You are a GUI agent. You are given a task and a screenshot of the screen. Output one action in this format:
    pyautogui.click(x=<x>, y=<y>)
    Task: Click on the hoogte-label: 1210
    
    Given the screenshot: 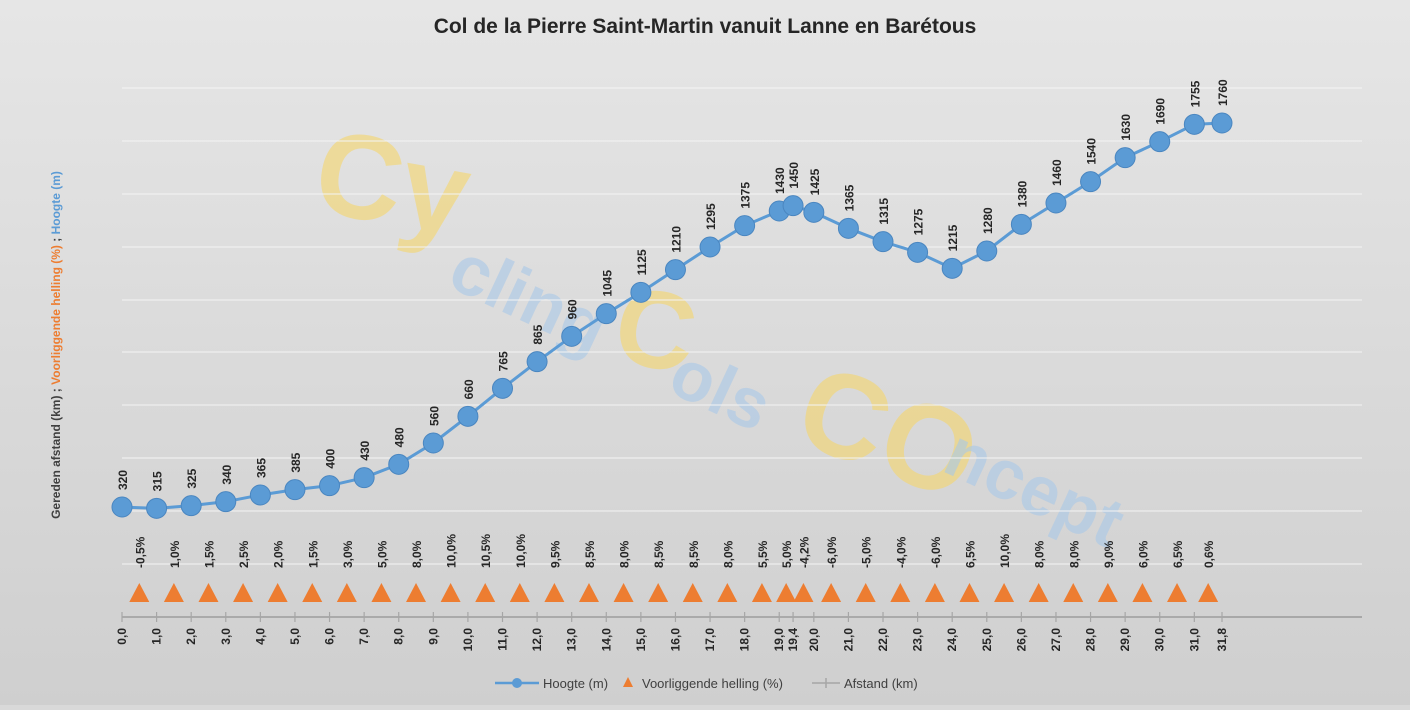 What is the action you would take?
    pyautogui.click(x=676, y=239)
    